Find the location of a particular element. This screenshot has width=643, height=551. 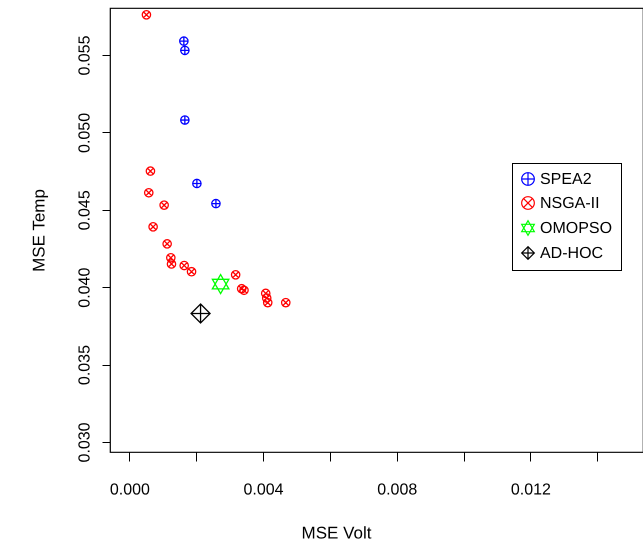

x-tick-label: 0.012 is located at coordinates (530, 490).